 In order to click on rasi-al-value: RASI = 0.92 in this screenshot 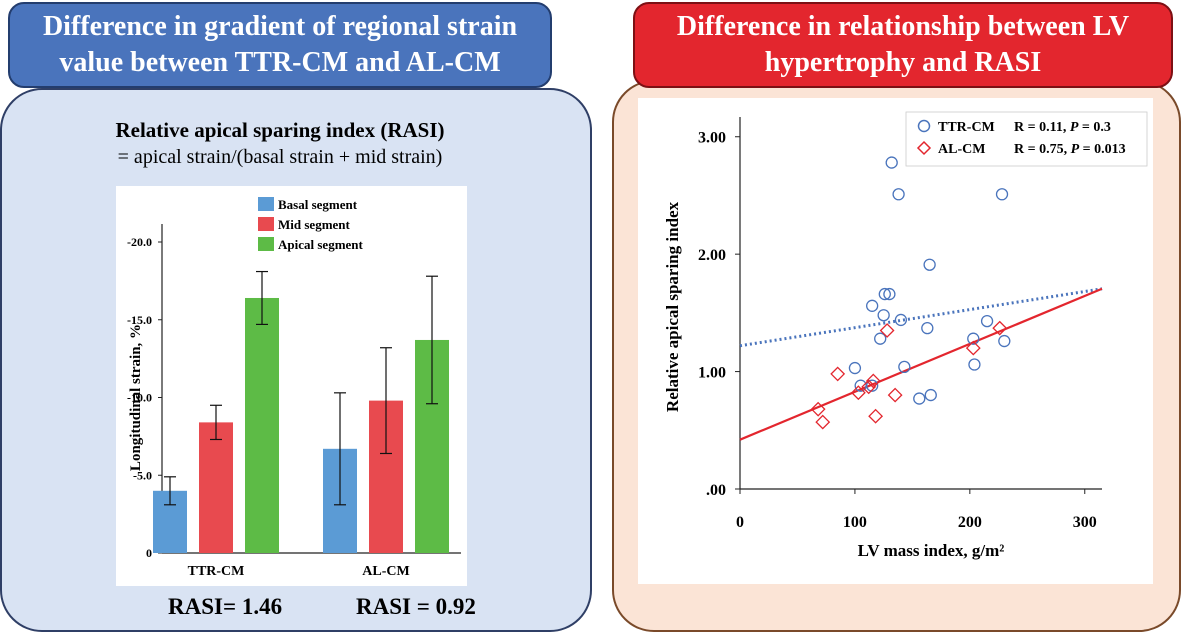, I will do `click(416, 606)`.